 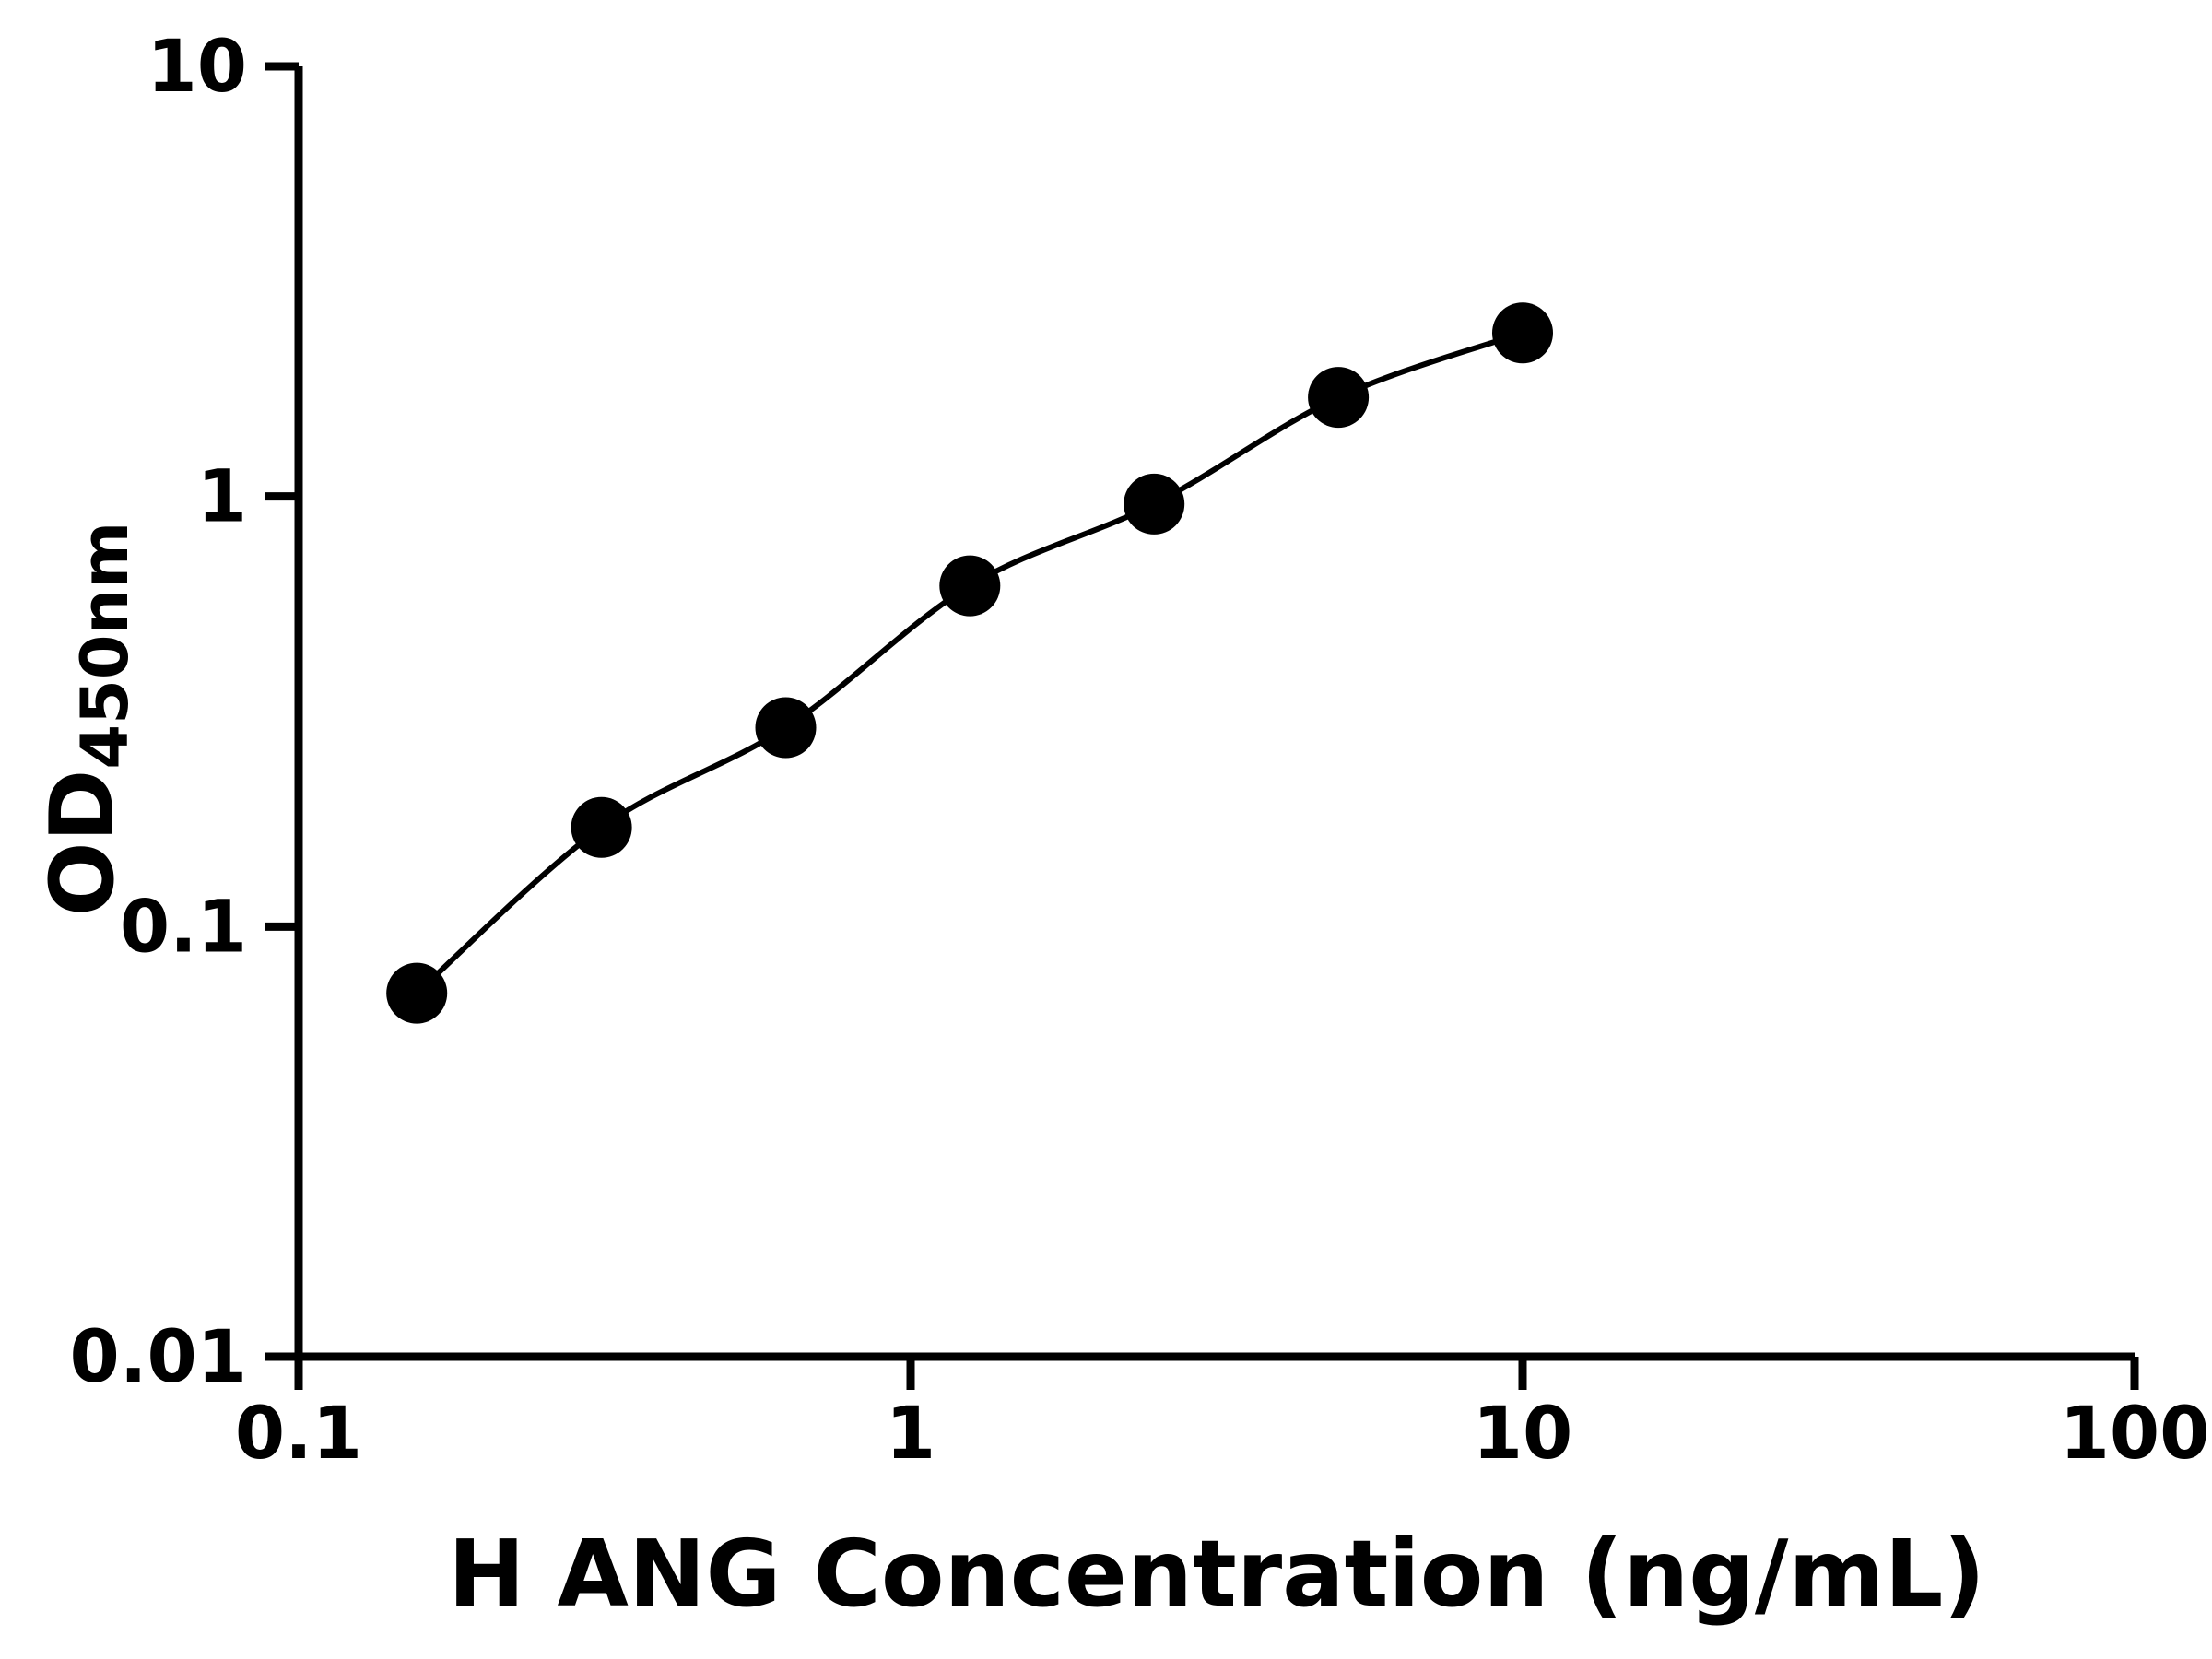 I want to click on x-tick-label: 0.1, so click(x=298, y=1434).